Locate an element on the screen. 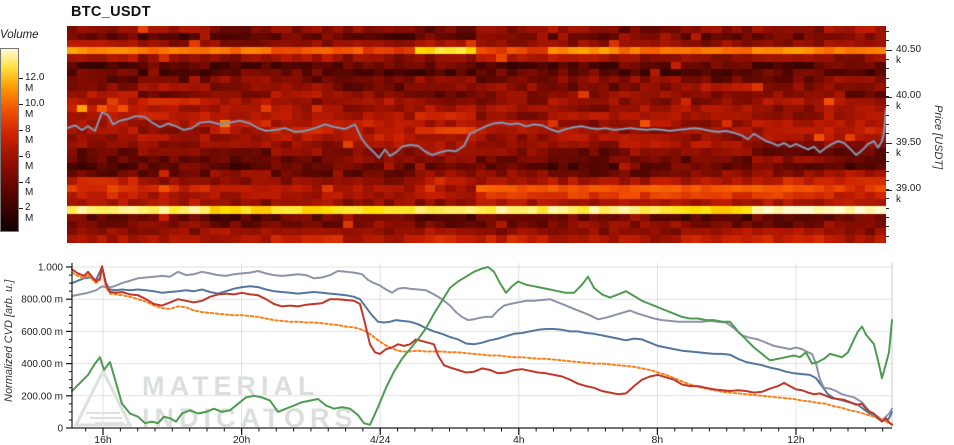  colorbar-volume-label: Volume is located at coordinates (19, 35).